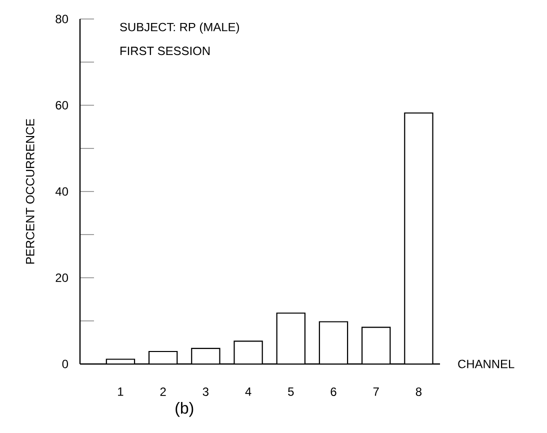  Describe the element at coordinates (185, 409) in the screenshot. I see `text: (b)` at that location.